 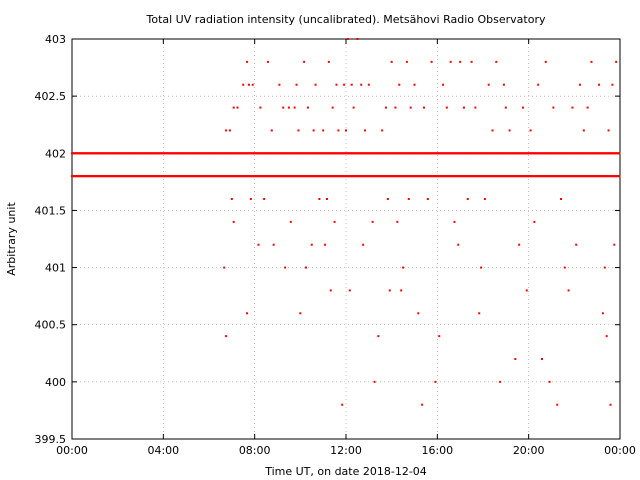 What do you see at coordinates (51, 325) in the screenshot?
I see `y-tick-label: 400.5` at bounding box center [51, 325].